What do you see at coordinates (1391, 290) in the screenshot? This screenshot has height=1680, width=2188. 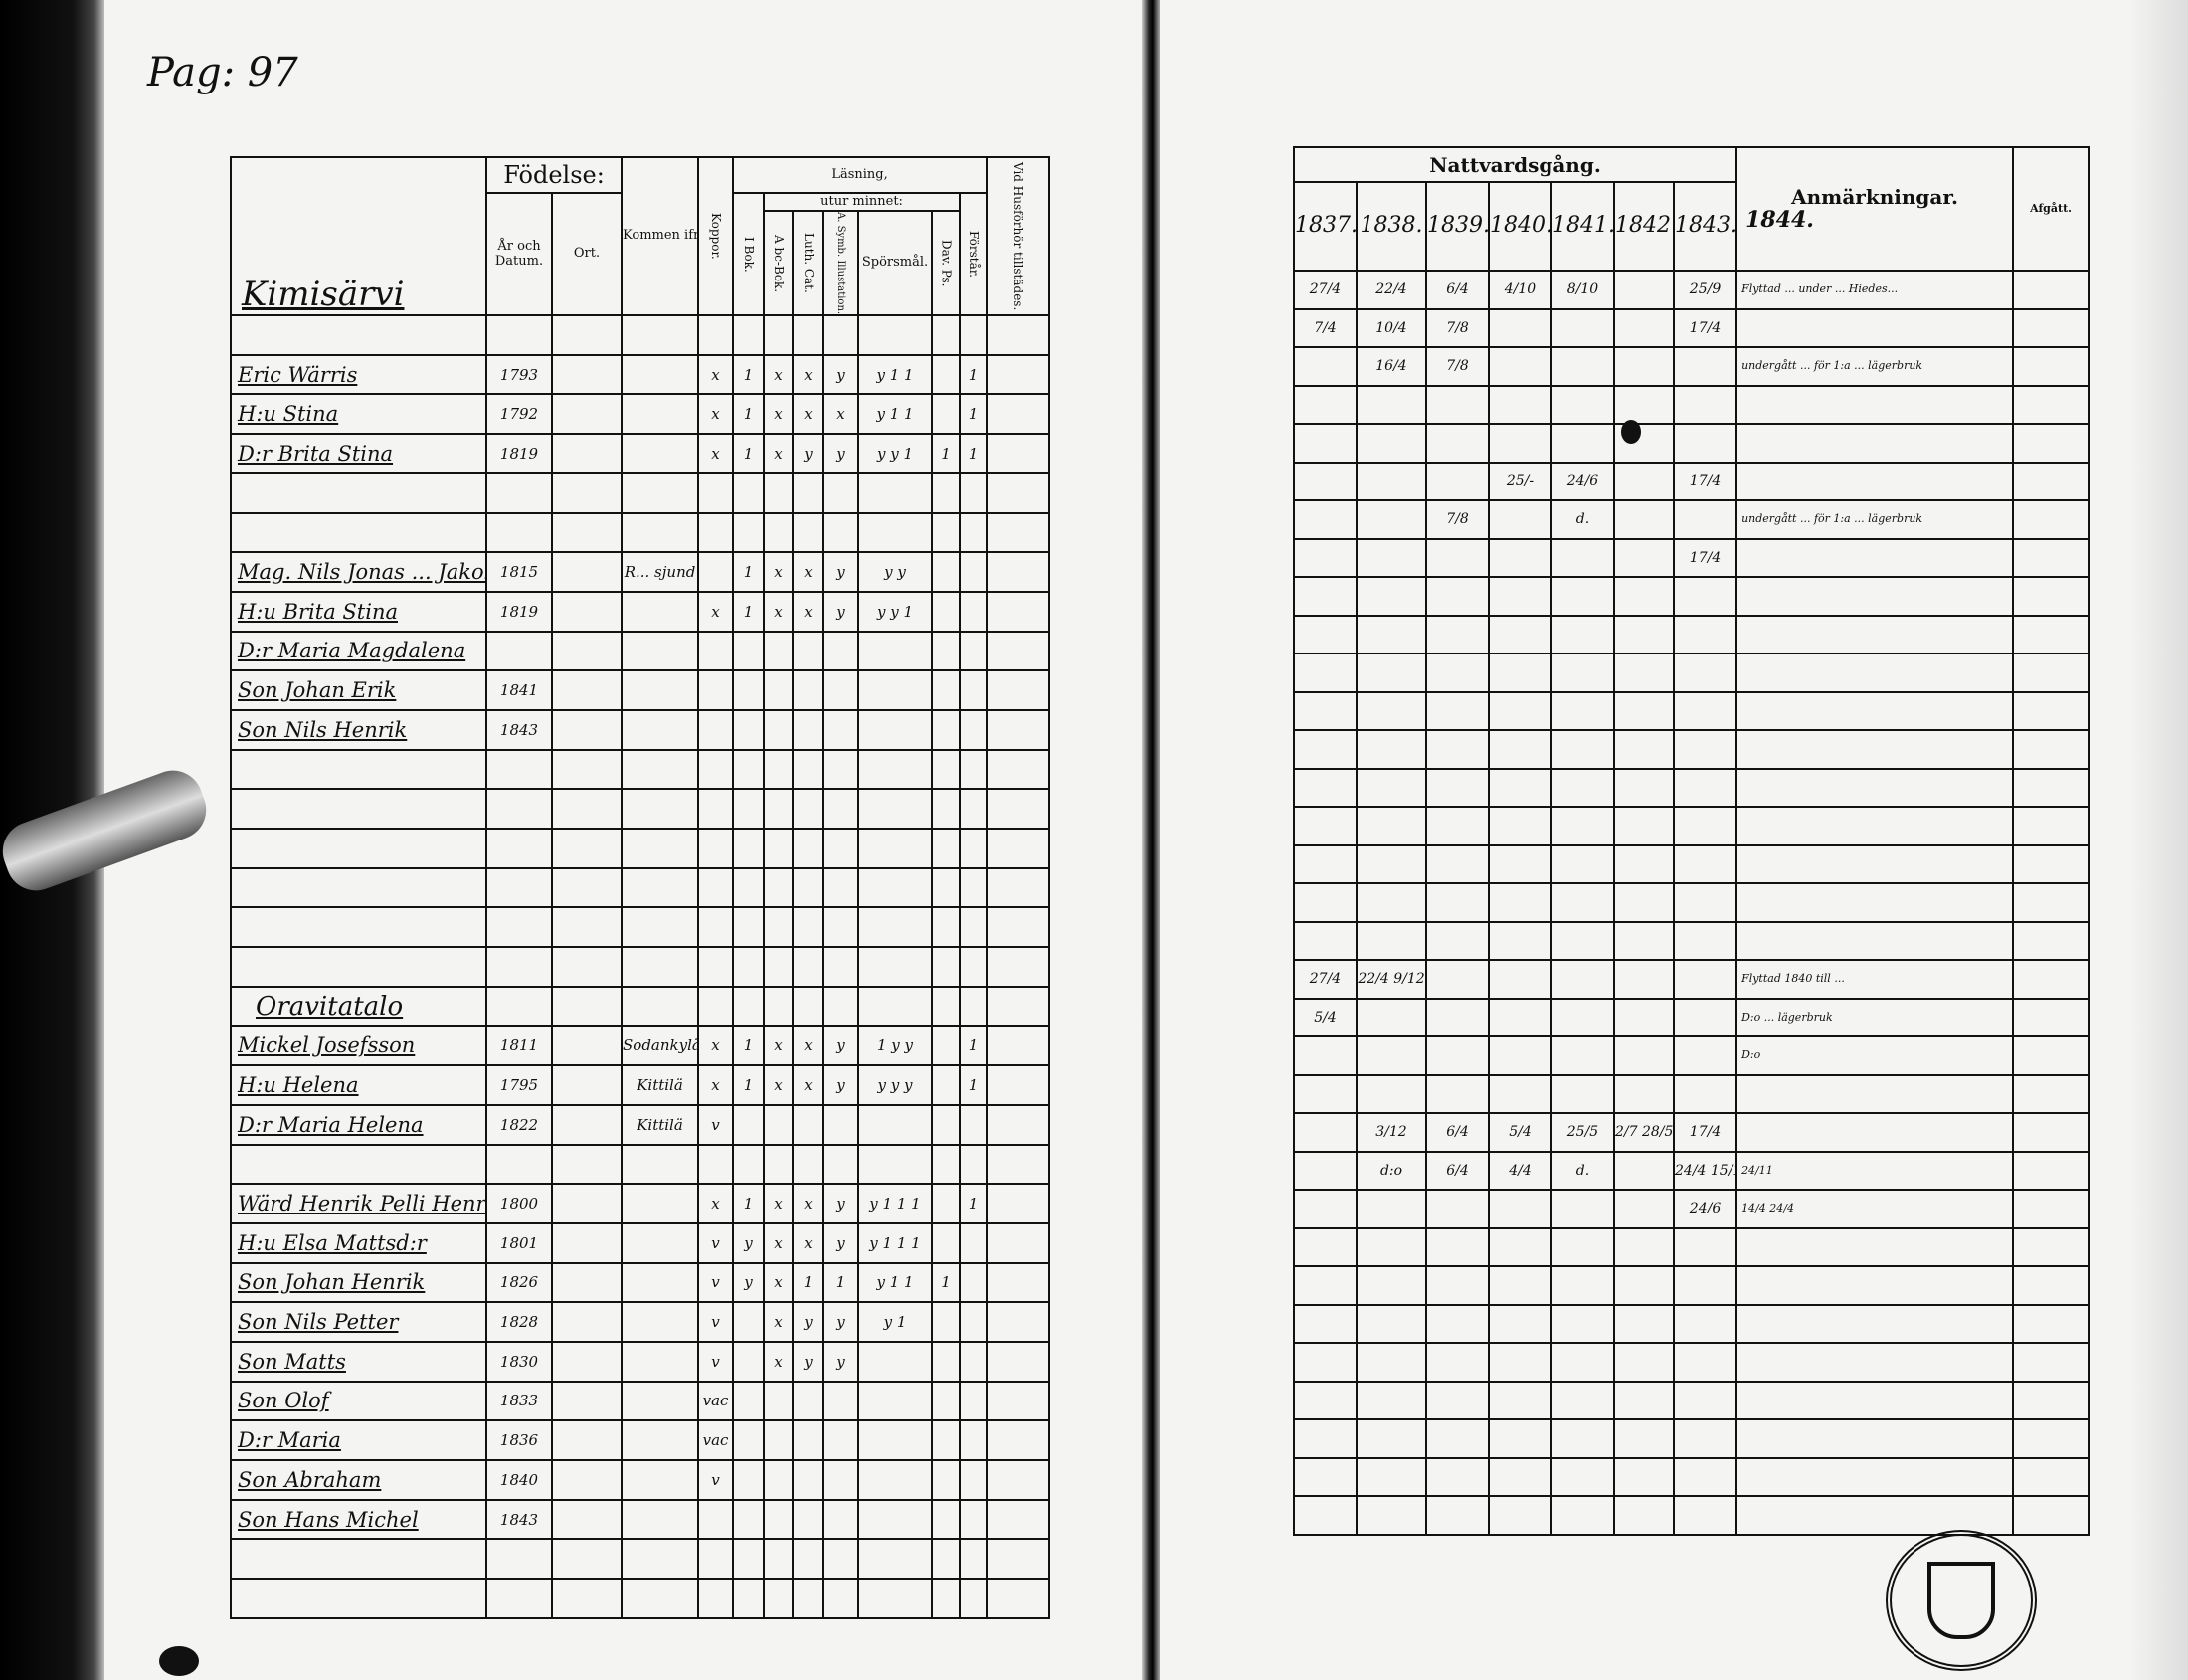 I see `communion-date: 22/4` at bounding box center [1391, 290].